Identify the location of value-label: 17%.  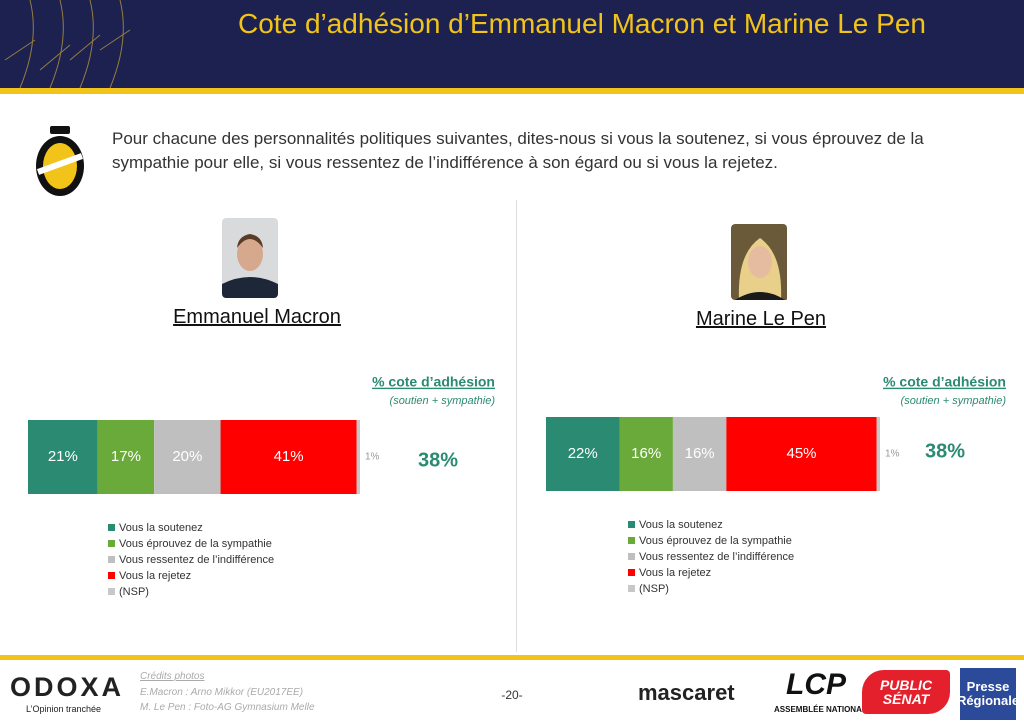
(126, 456).